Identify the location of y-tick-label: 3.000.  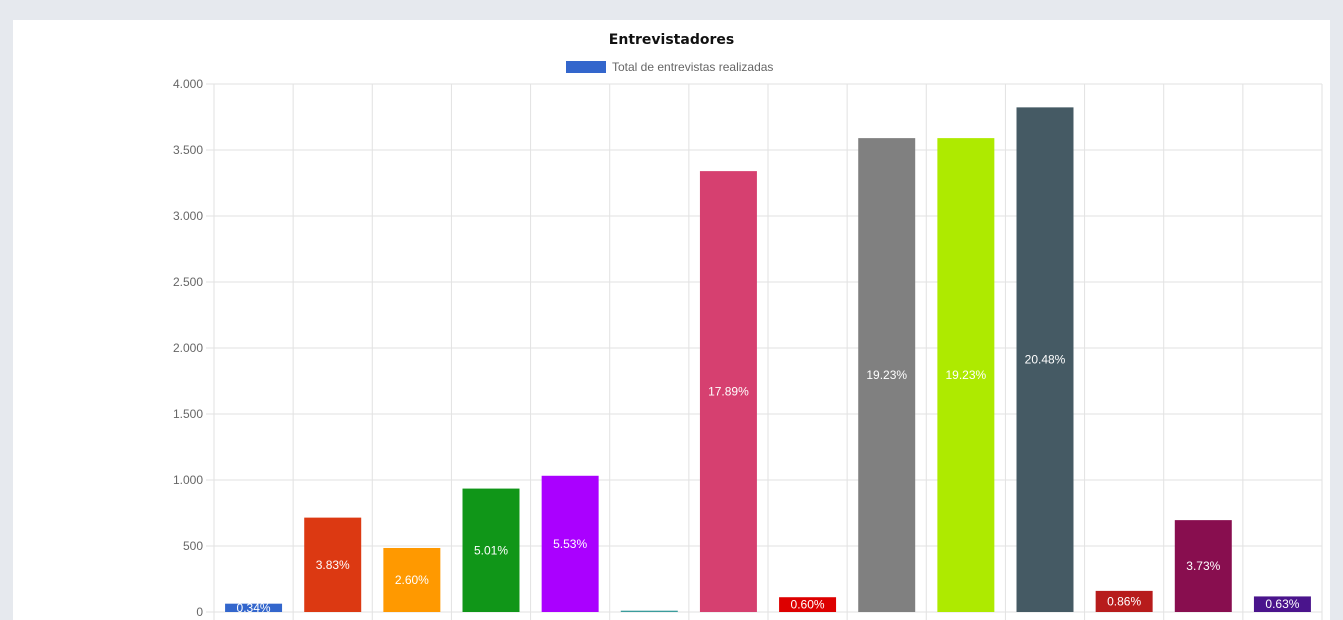
(188, 216).